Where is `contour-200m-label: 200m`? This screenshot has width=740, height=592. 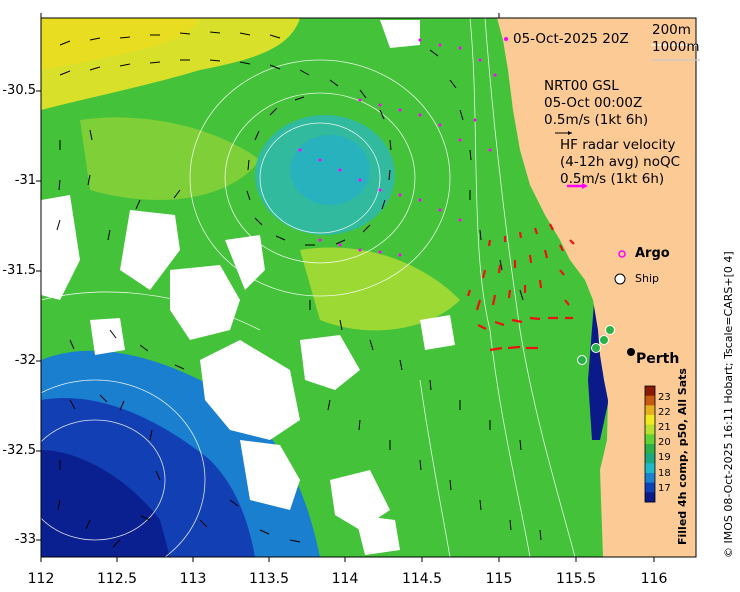 contour-200m-label: 200m is located at coordinates (671, 30).